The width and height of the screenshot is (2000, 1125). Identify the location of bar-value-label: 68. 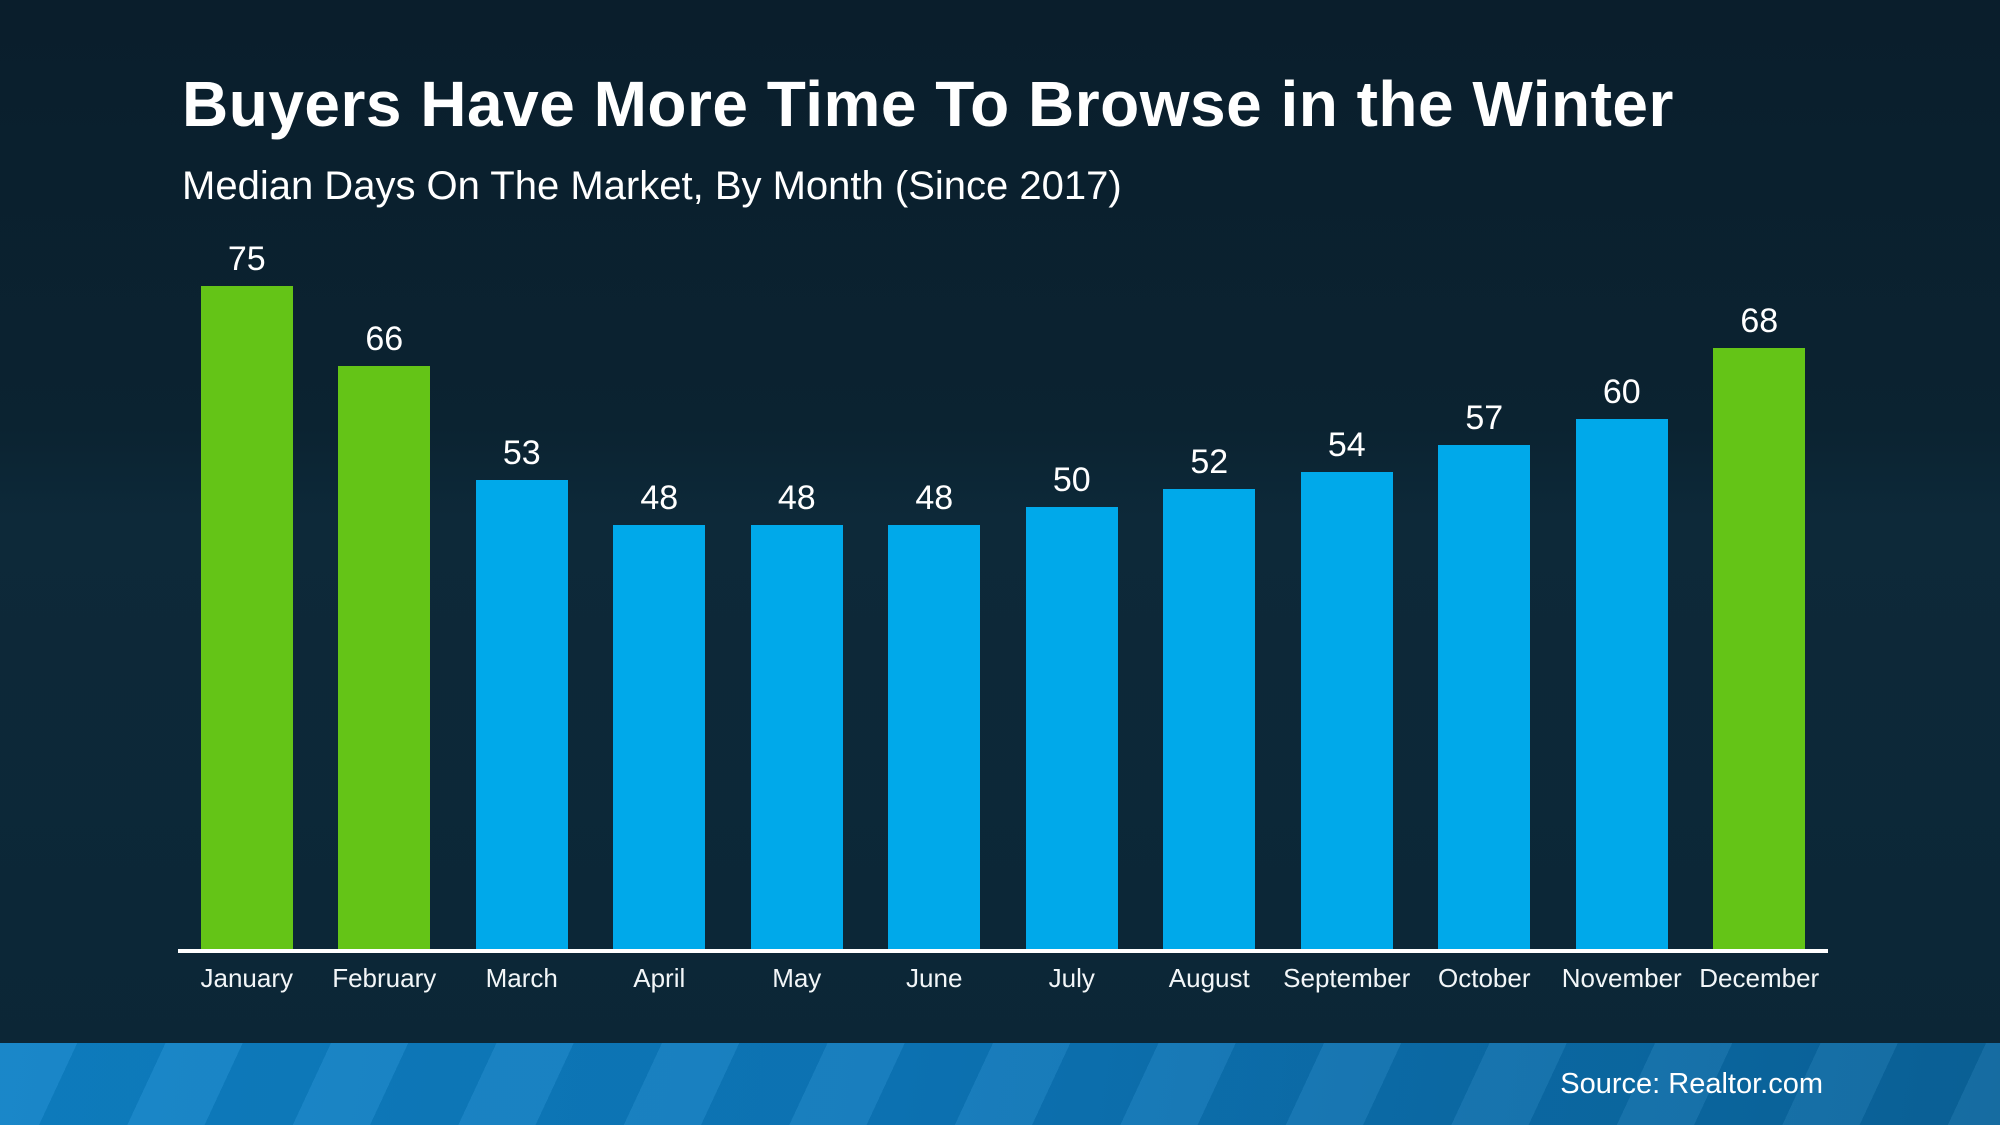
(1759, 321).